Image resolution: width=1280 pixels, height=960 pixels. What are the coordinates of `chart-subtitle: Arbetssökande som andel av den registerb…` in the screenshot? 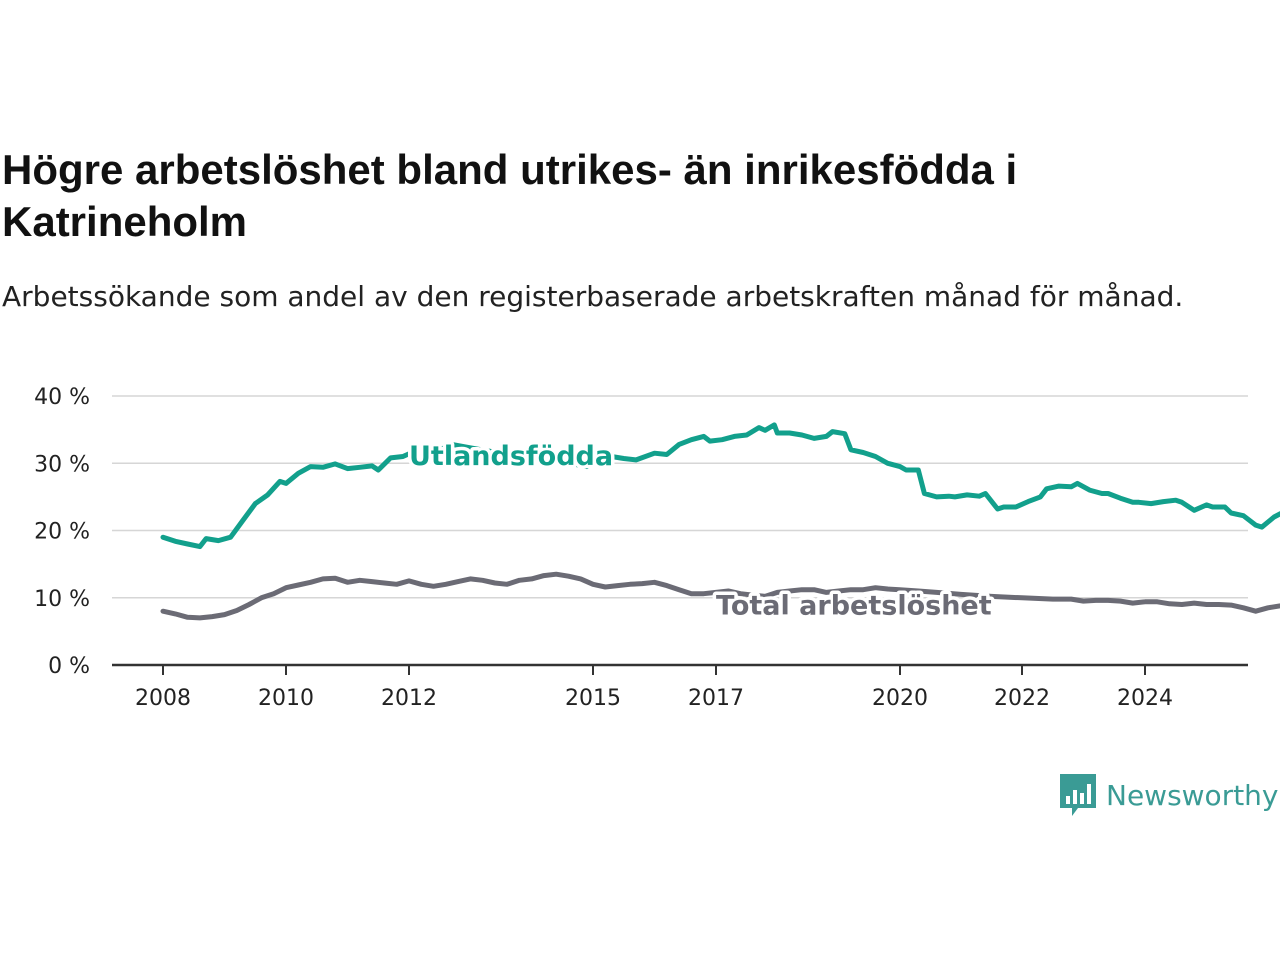 It's located at (593, 296).